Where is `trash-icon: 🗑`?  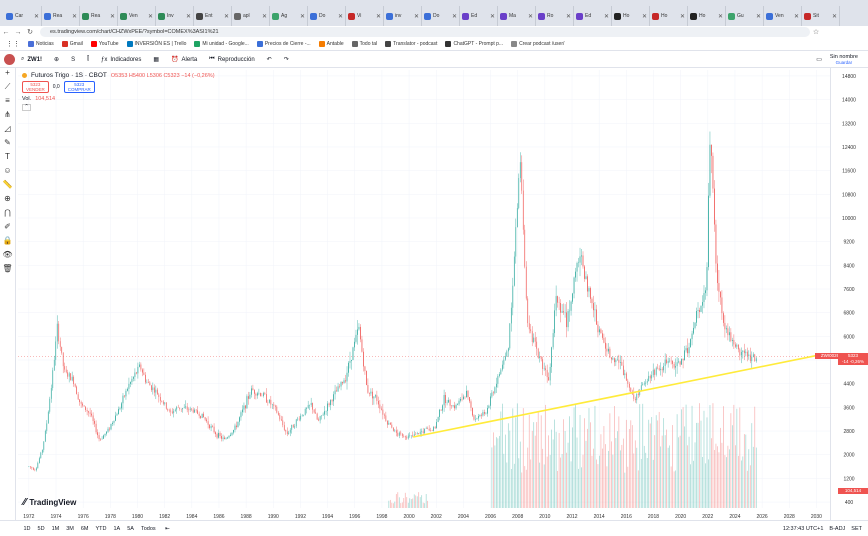 trash-icon: 🗑 is located at coordinates (7, 268).